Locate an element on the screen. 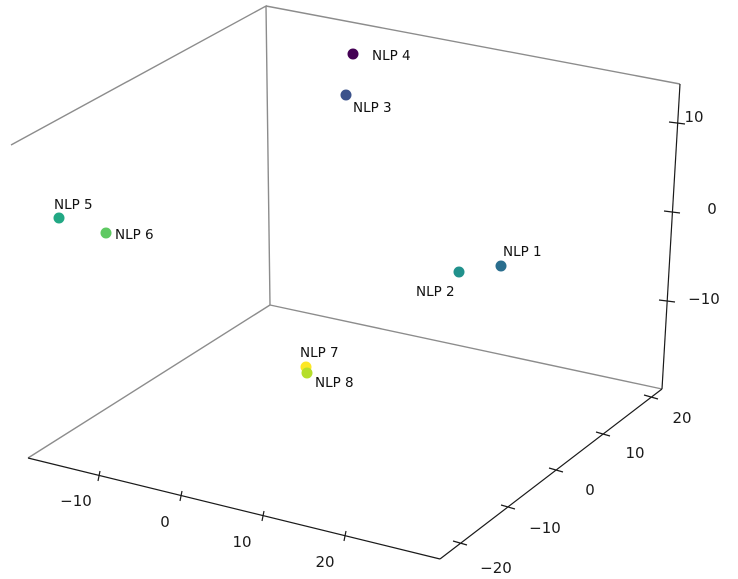  z-tick-label: −10 is located at coordinates (704, 299).